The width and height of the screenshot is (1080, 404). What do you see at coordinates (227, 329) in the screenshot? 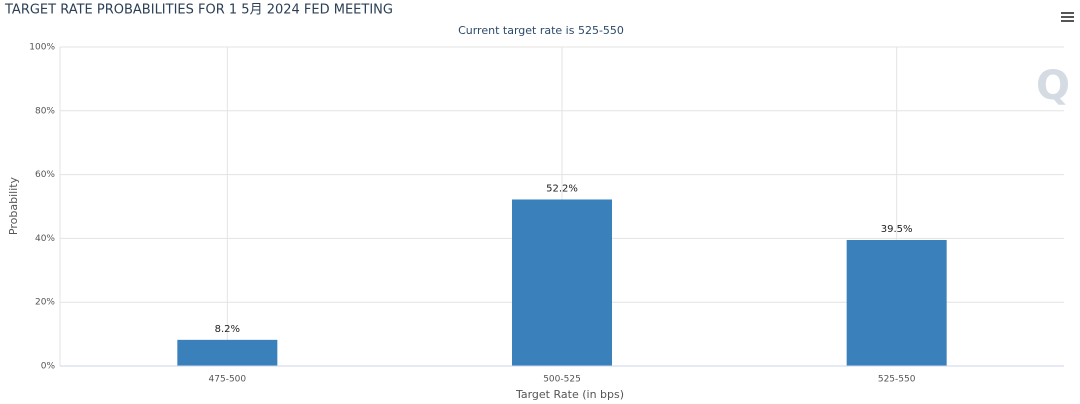
I see `value-label: 8.2%` at bounding box center [227, 329].